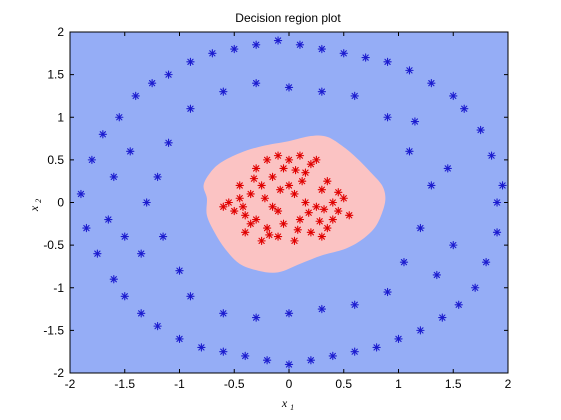 The height and width of the screenshot is (420, 561). I want to click on x-axis-label-subscript: 1, so click(292, 407).